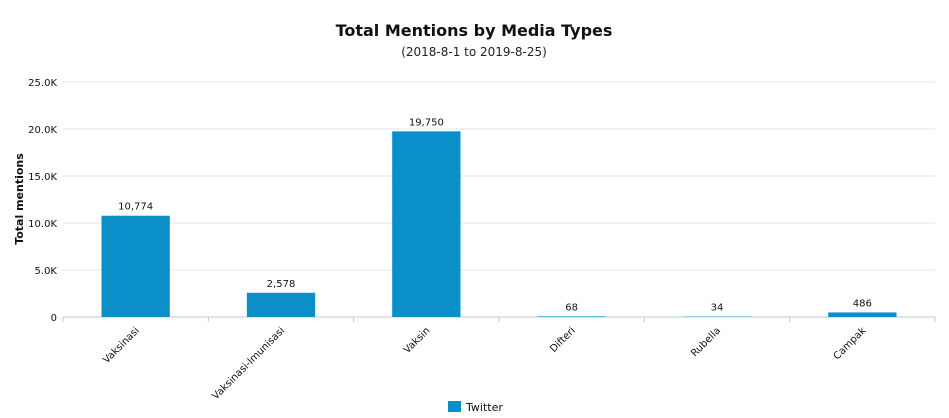  Describe the element at coordinates (54, 318) in the screenshot. I see `y-tick-label: 0` at that location.